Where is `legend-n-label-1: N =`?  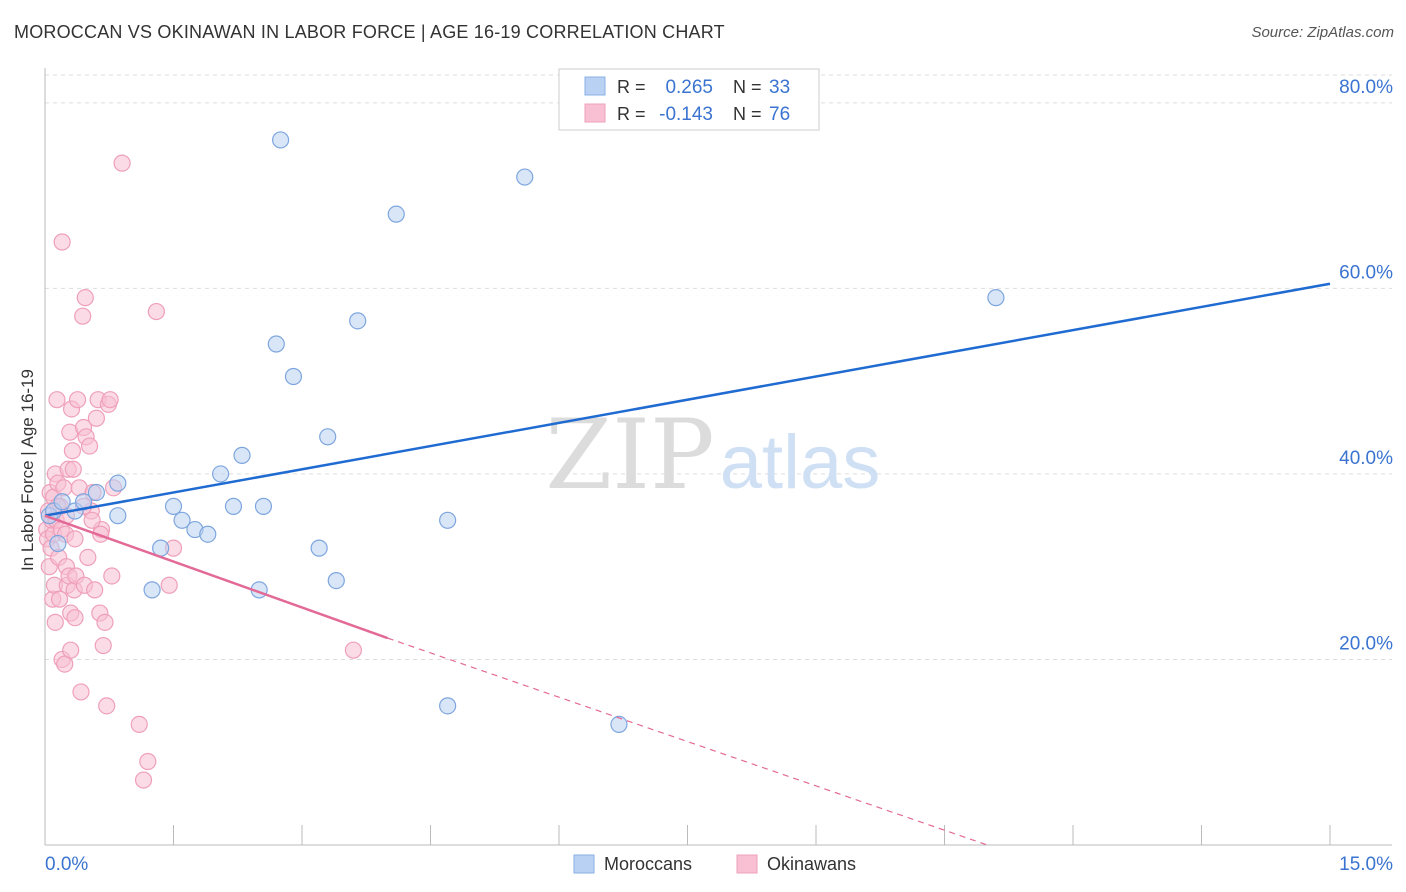 legend-n-label-1: N = is located at coordinates (747, 87).